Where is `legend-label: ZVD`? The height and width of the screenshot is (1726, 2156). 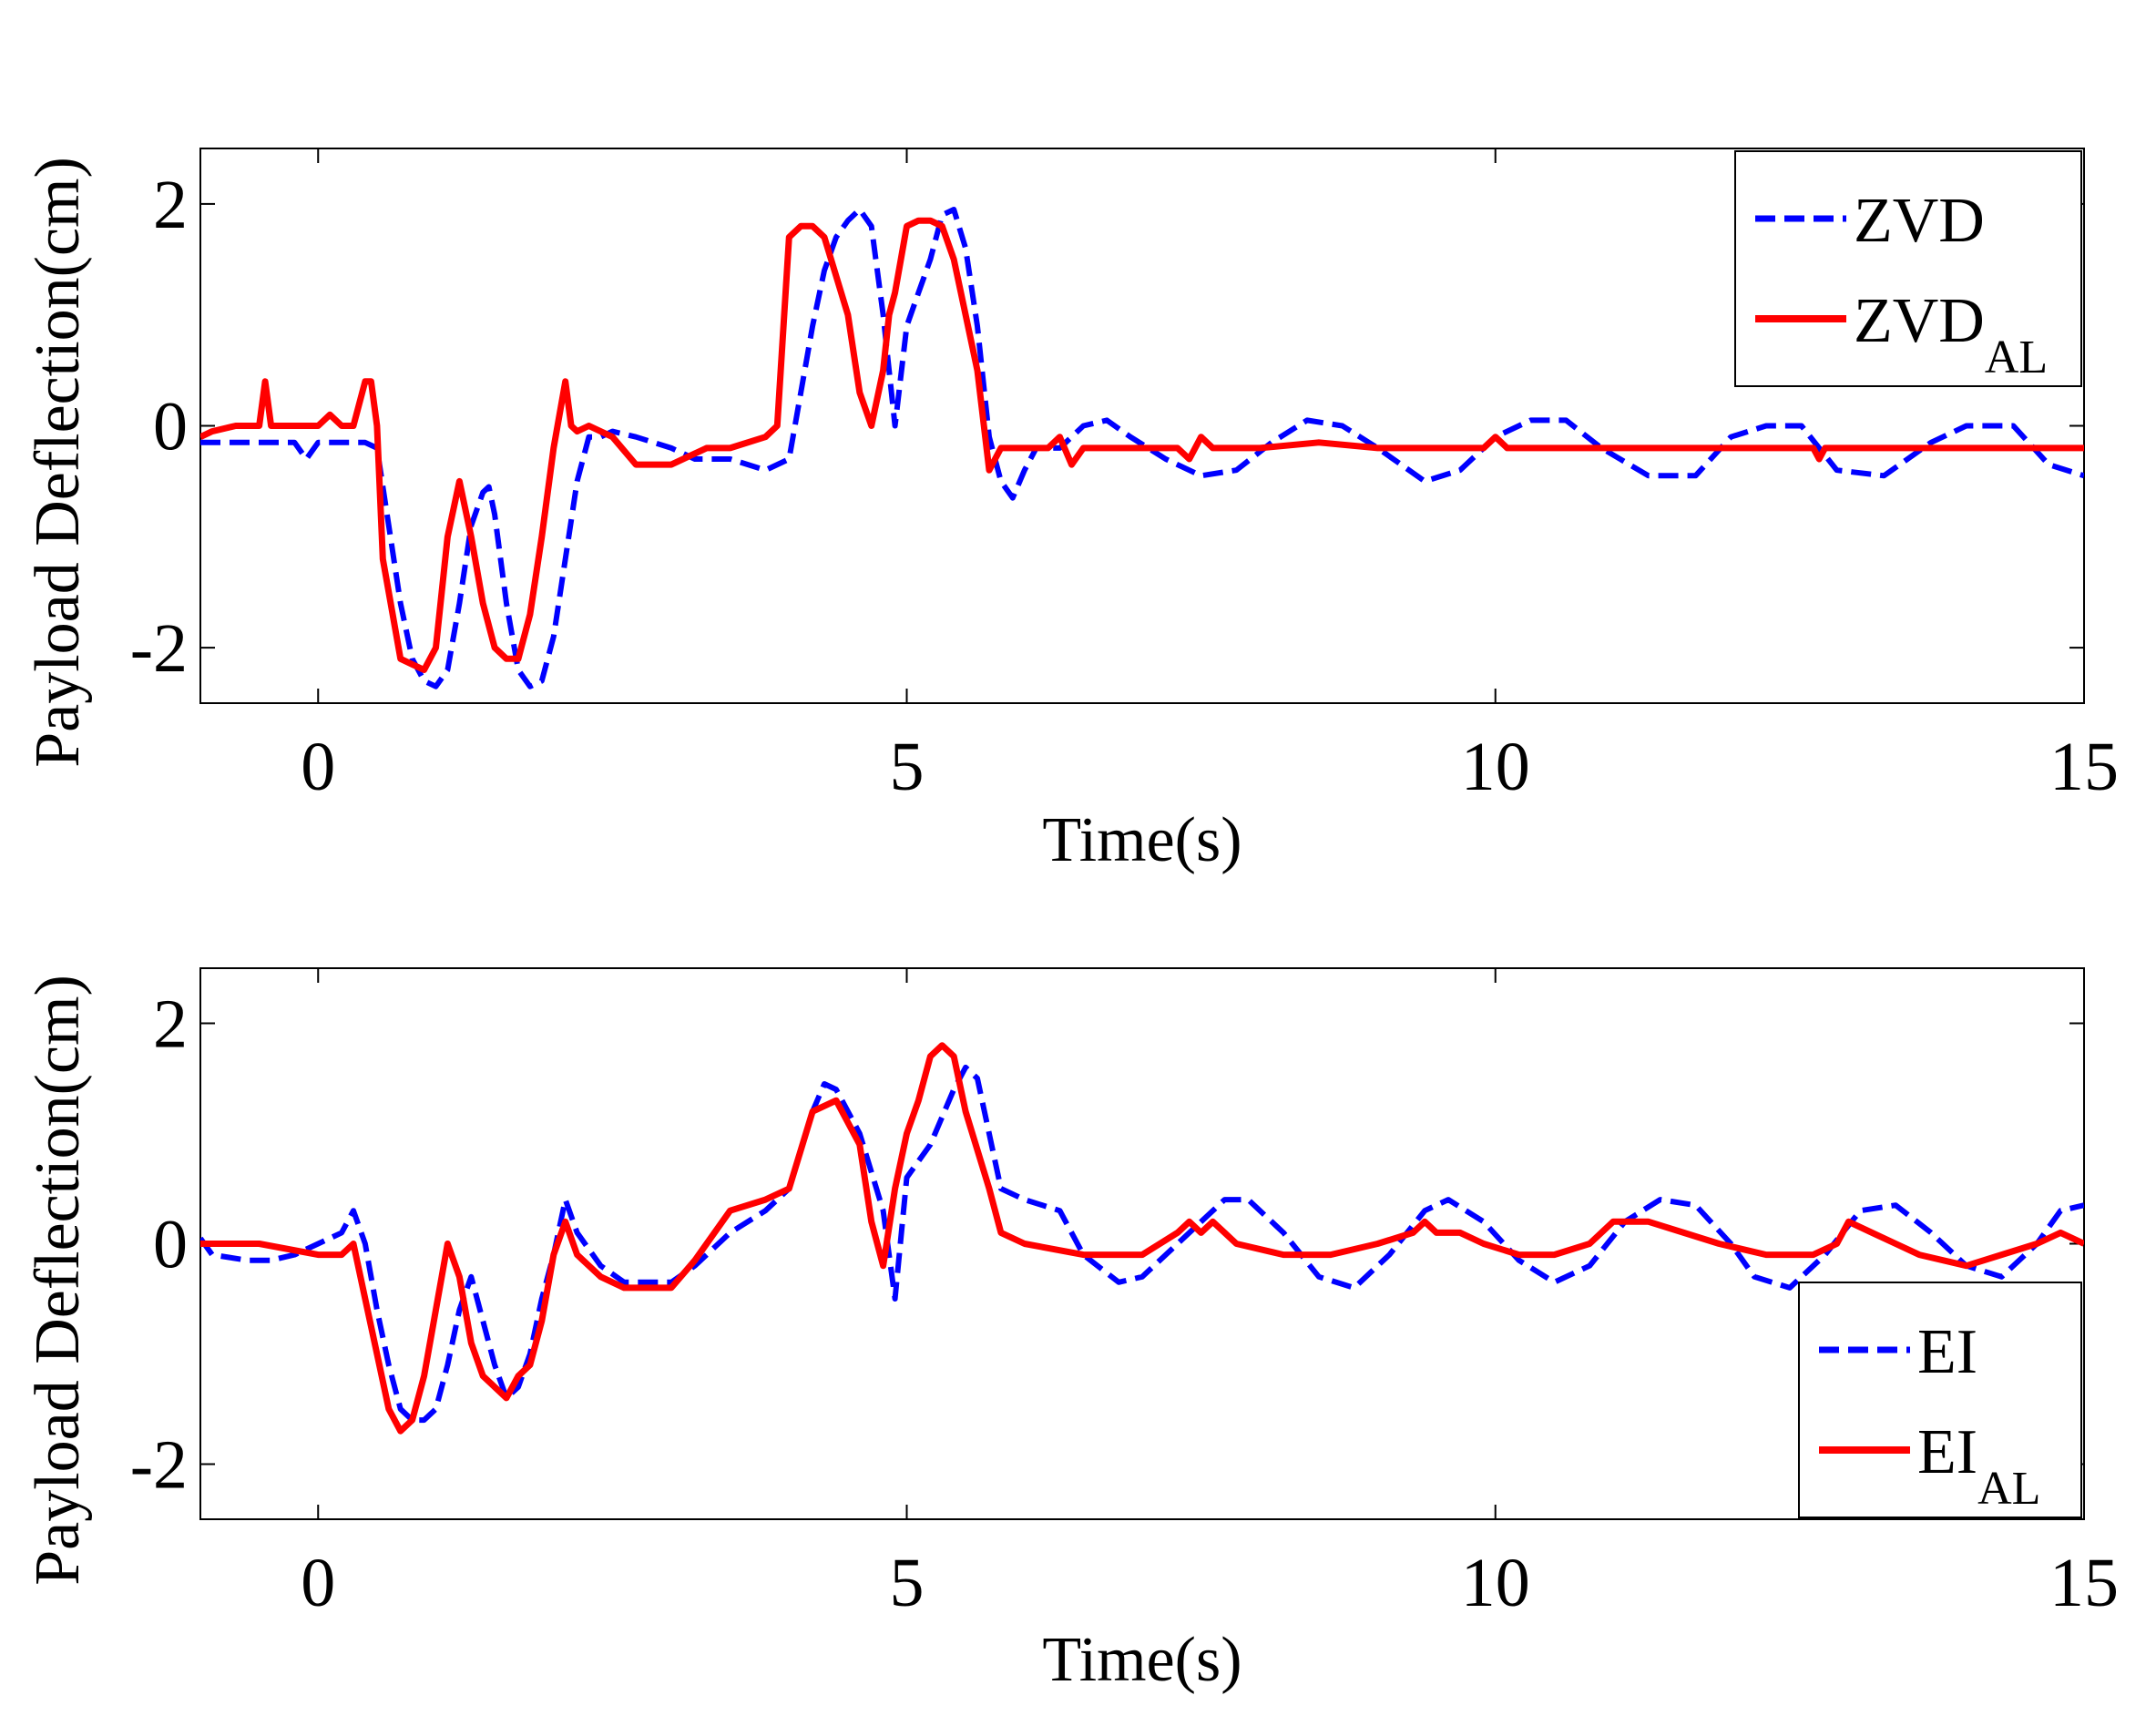
legend-label: ZVD is located at coordinates (1920, 221).